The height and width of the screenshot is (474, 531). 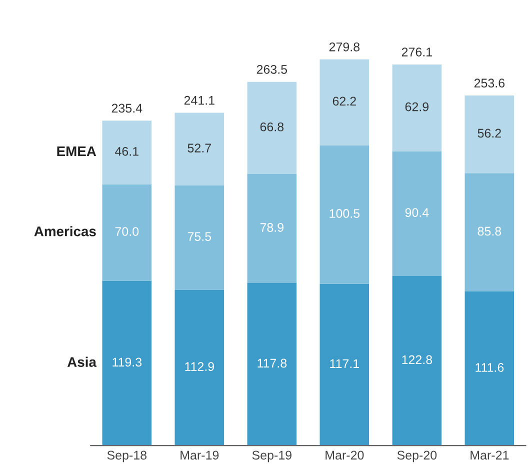 I want to click on x-tick-label: Sep-20, so click(x=417, y=456).